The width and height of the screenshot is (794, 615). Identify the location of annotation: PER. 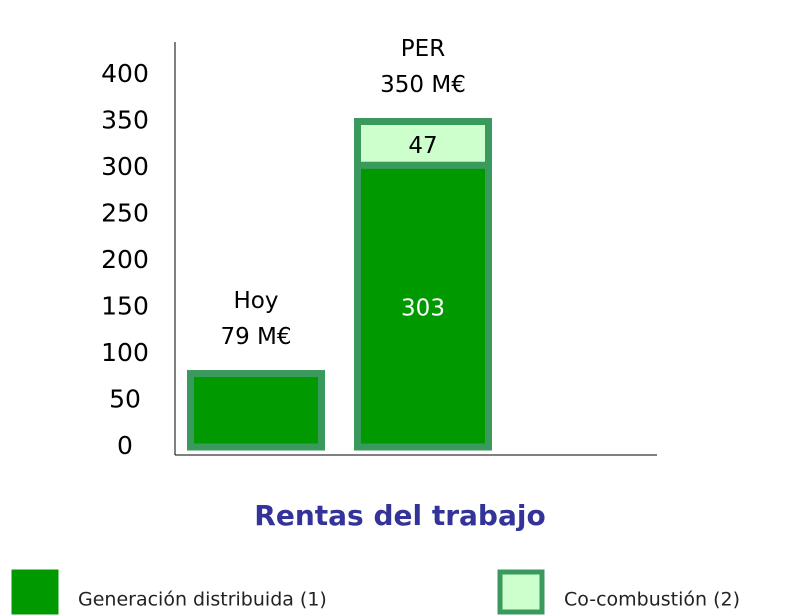
(423, 49).